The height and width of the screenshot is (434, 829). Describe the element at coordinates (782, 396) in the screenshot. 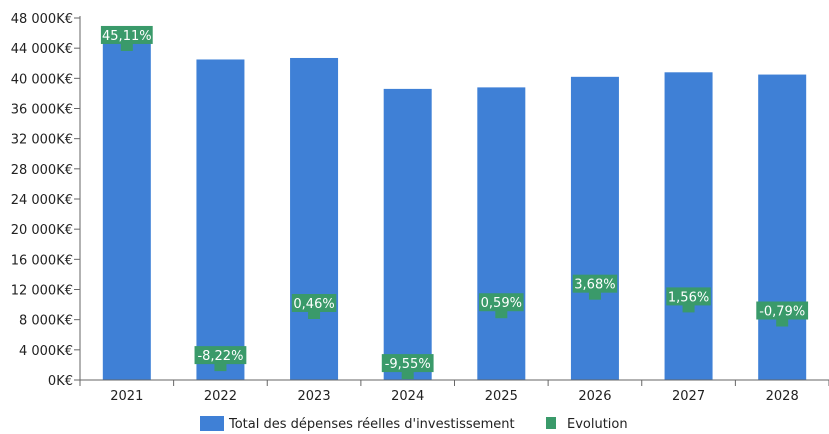

I see `x-tick-label: 2028` at that location.